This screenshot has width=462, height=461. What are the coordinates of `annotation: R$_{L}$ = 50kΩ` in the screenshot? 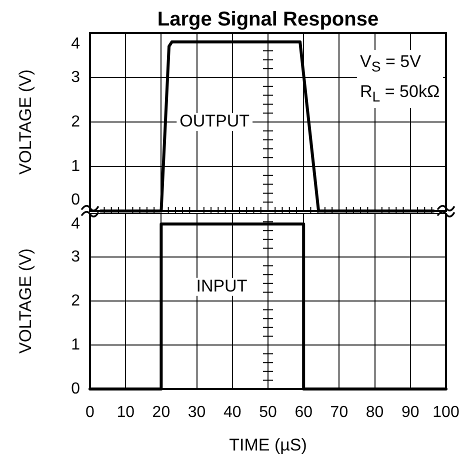 It's located at (400, 93).